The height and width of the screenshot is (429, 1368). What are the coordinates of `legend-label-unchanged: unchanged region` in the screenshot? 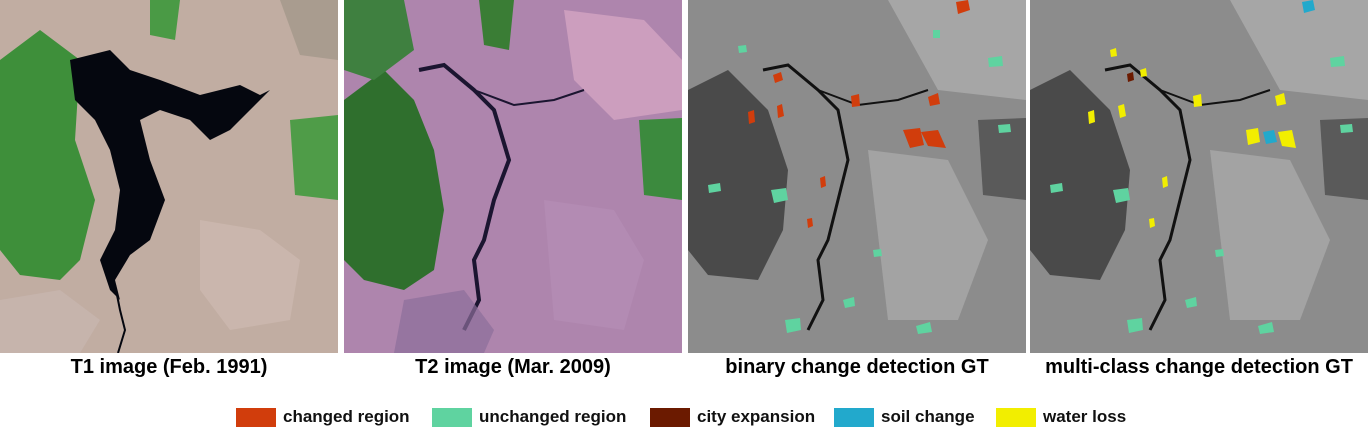 It's located at (553, 416).